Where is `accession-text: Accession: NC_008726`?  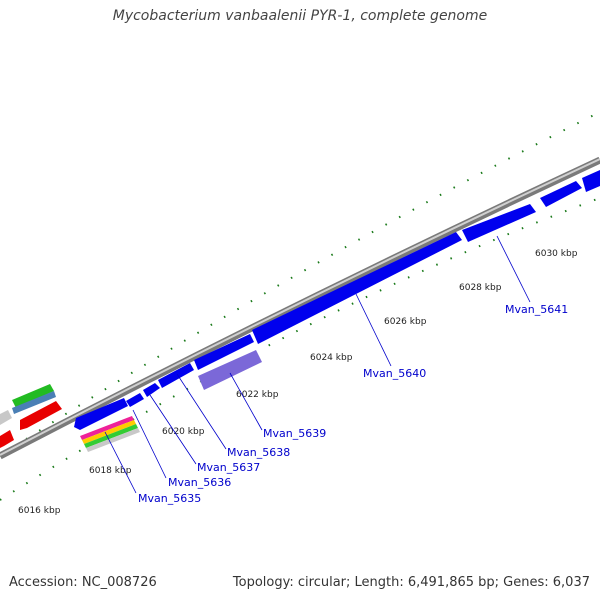 accession-text: Accession: NC_008726 is located at coordinates (83, 582).